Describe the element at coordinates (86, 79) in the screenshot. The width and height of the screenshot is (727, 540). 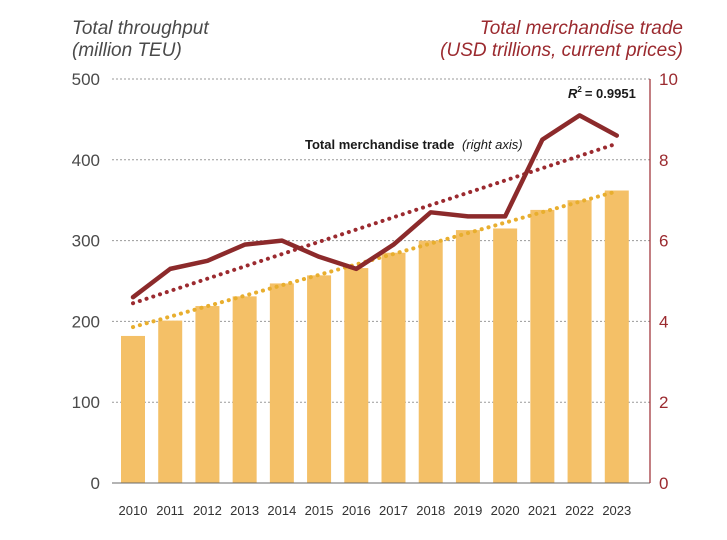
I see `y-left-tick-label: 500` at that location.